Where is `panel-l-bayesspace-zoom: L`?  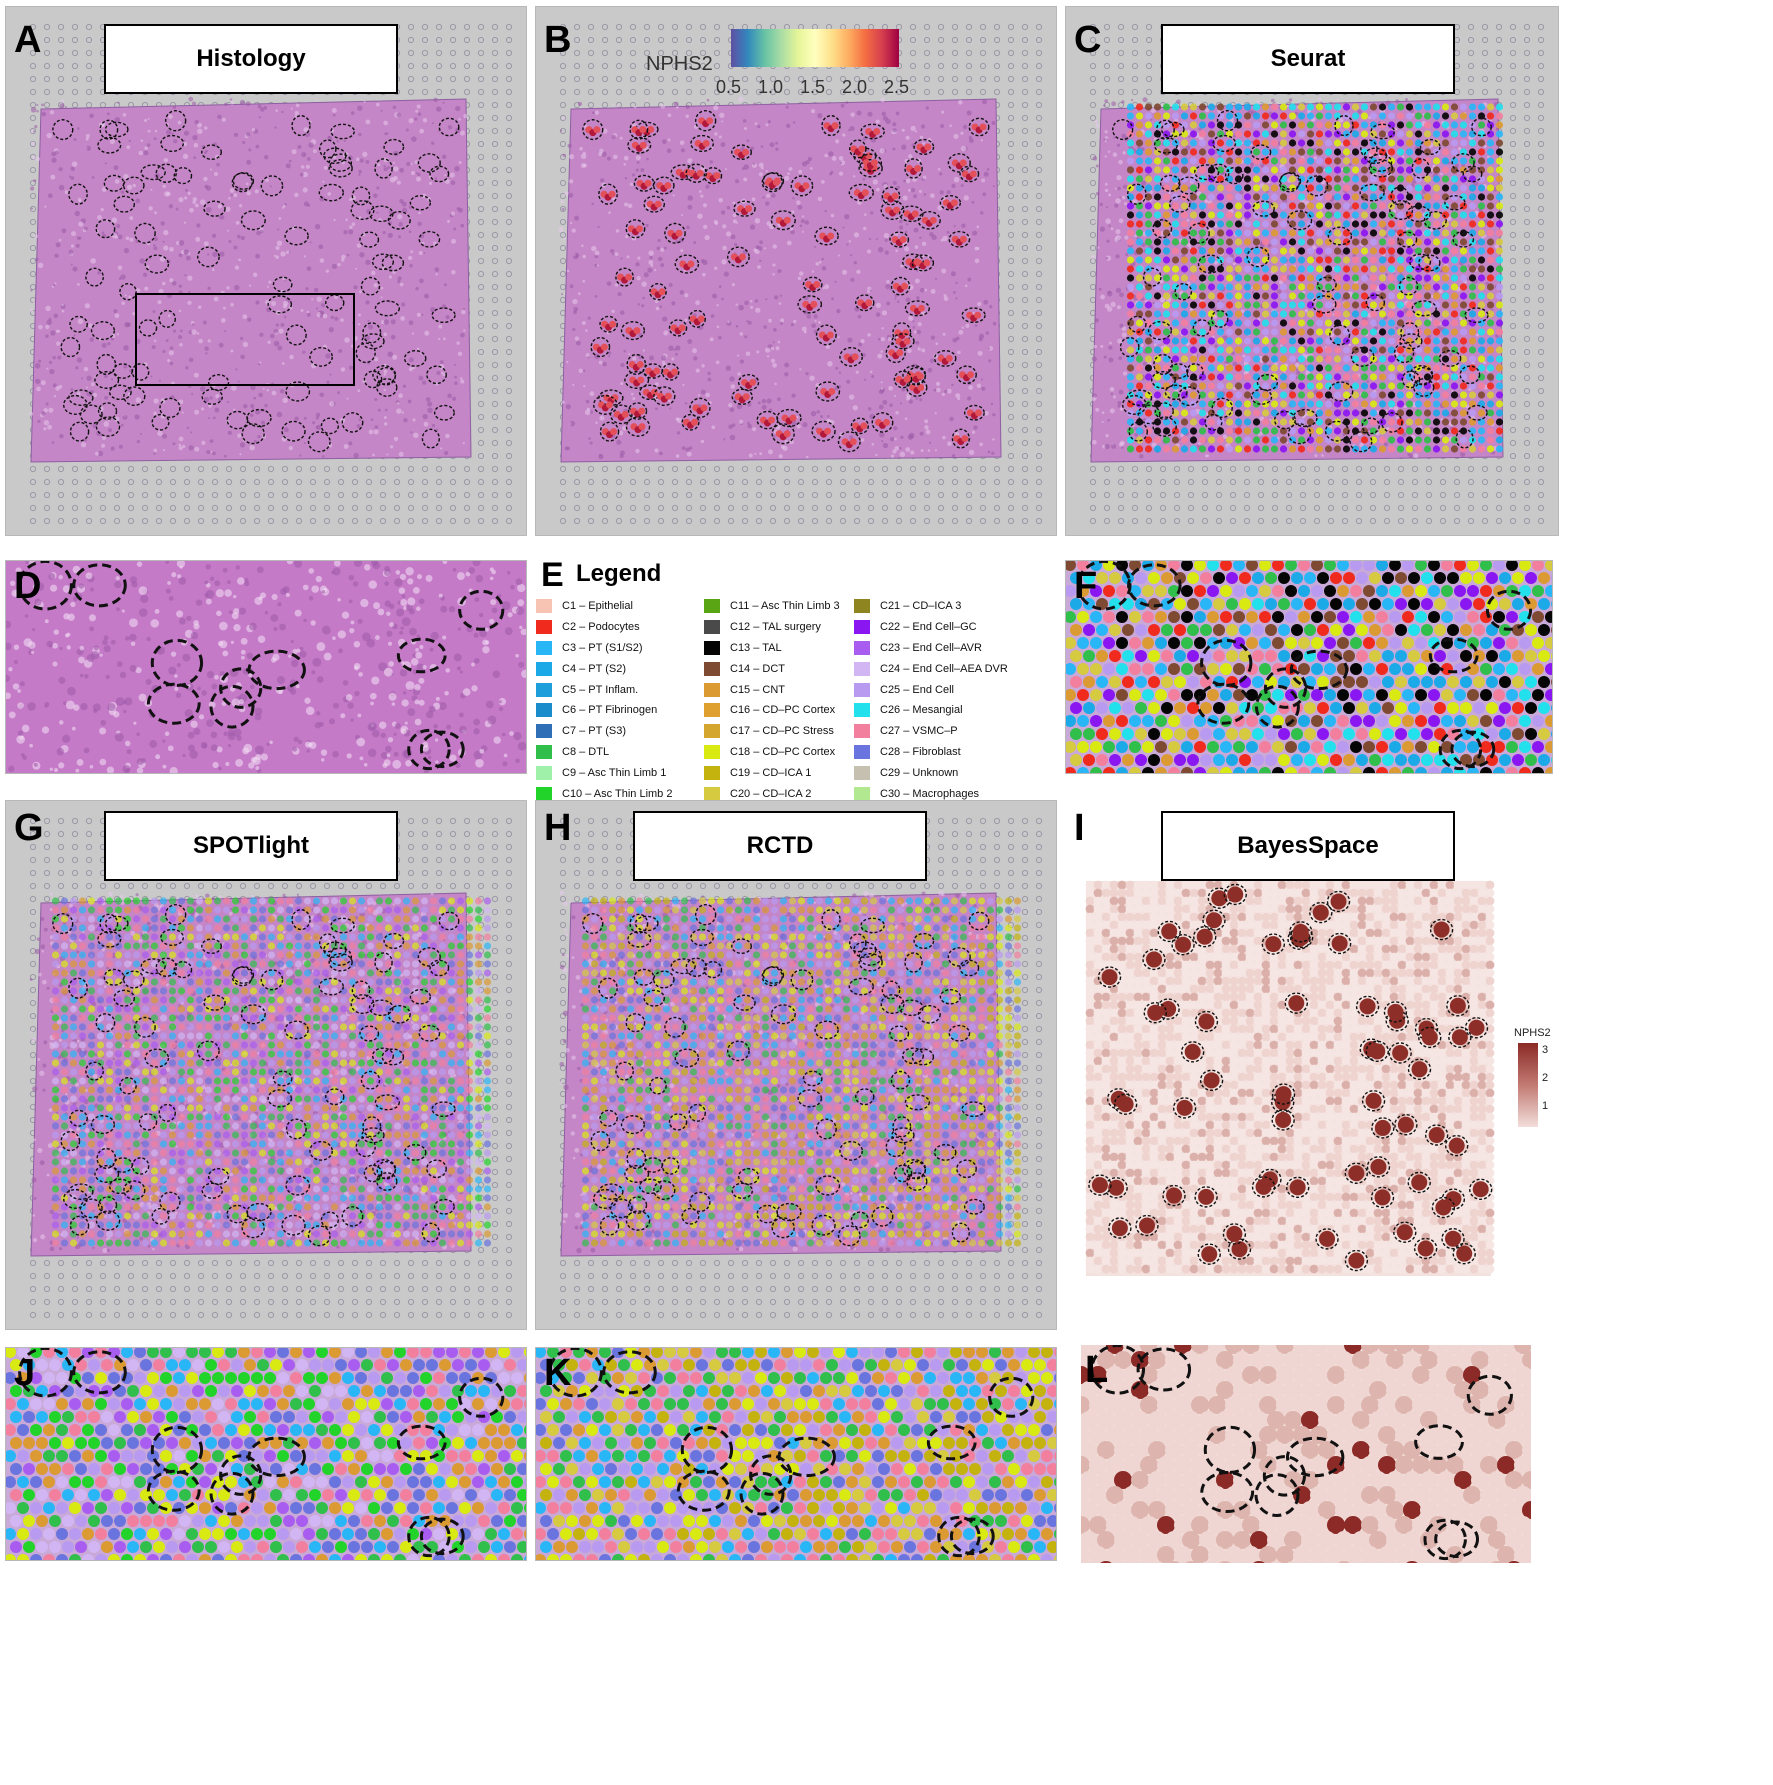
panel-l-bayesspace-zoom: L is located at coordinates (1306, 1454).